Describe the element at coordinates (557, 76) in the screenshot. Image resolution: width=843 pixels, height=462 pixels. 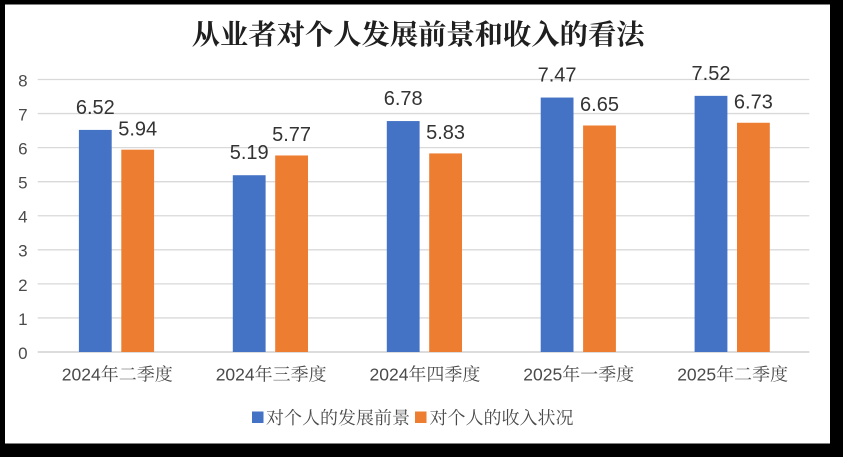
I see `svg-text: 7.47` at that location.